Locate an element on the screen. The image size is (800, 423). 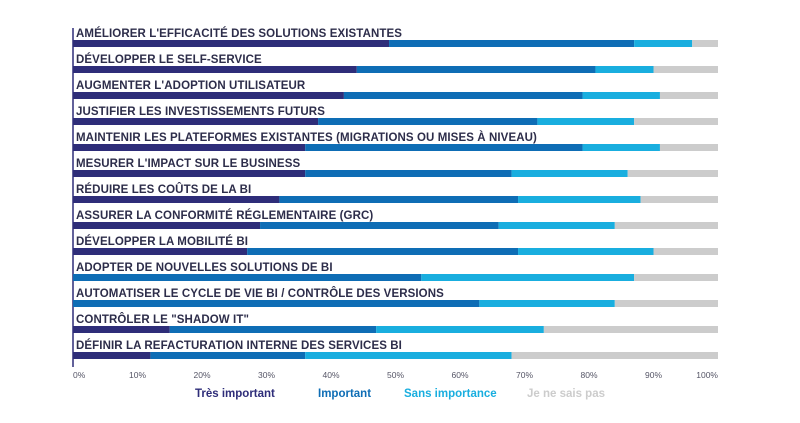
legend-item: Sans importance is located at coordinates (450, 394).